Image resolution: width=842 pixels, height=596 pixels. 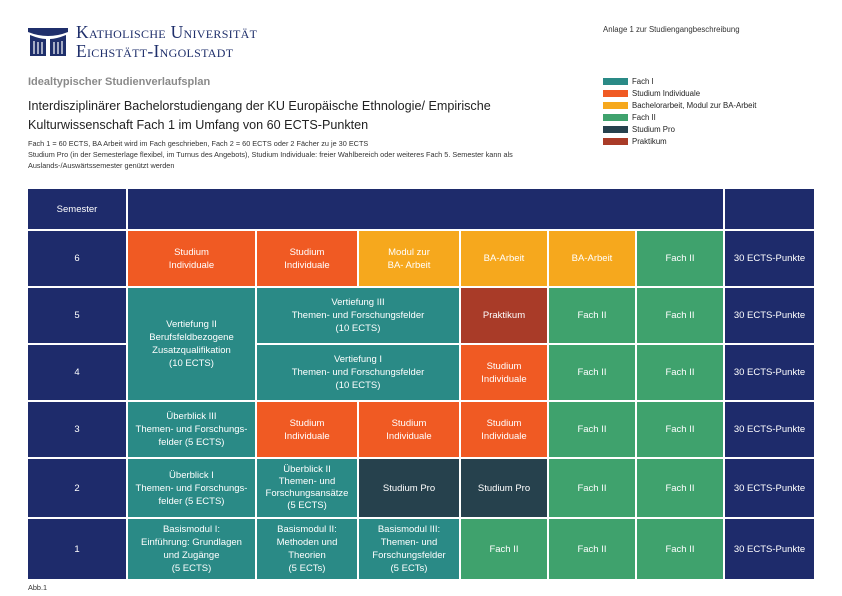 What do you see at coordinates (680, 549) in the screenshot?
I see `cell-s1-fach-ii-3: Fach II` at bounding box center [680, 549].